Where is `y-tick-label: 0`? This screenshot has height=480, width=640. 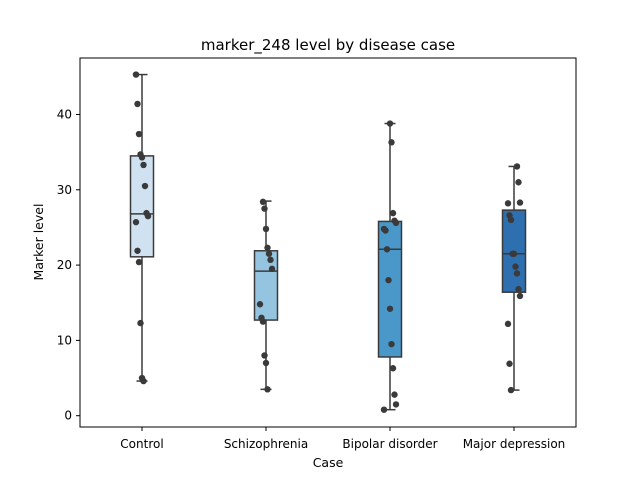 y-tick-label: 0 is located at coordinates (68, 416).